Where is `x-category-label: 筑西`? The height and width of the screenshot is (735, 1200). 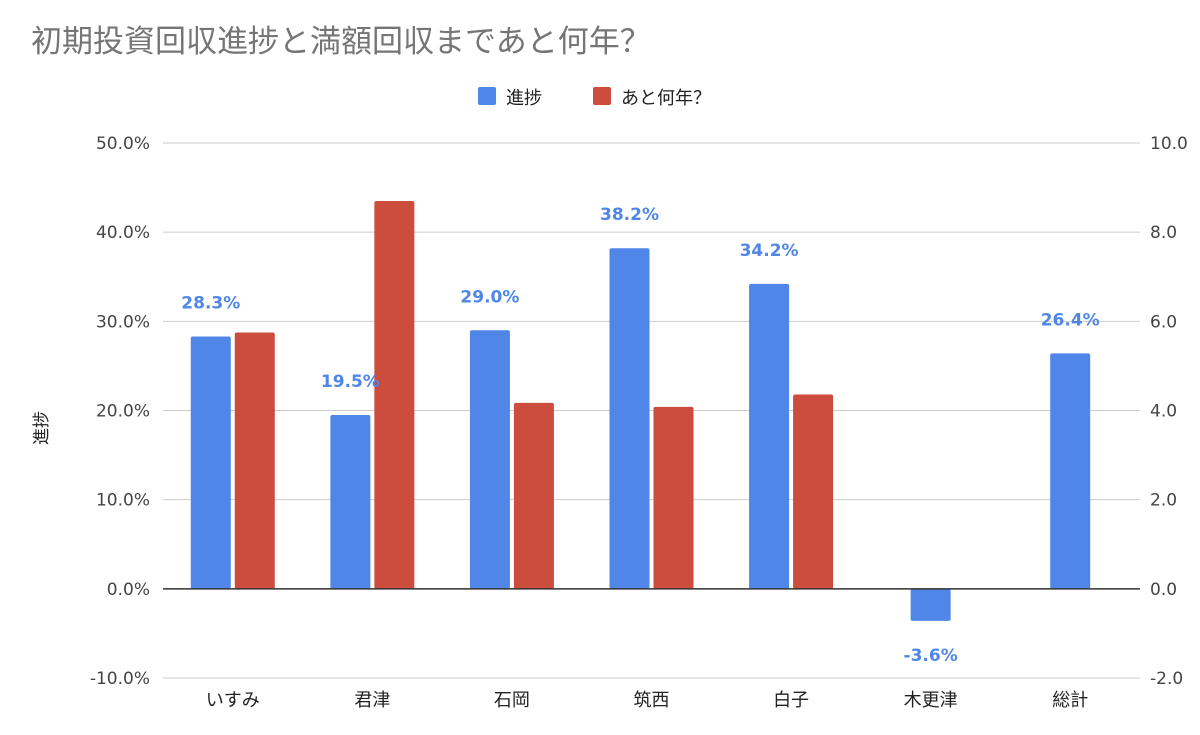
x-category-label: 筑西 is located at coordinates (652, 700).